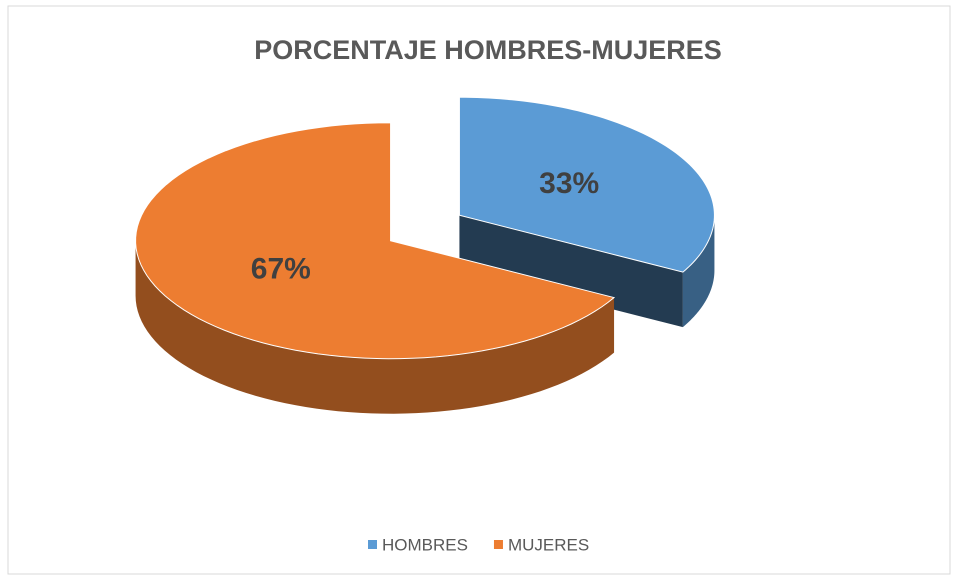 Image resolution: width=958 pixels, height=581 pixels. What do you see at coordinates (698, 271) in the screenshot?
I see `slice-wall` at bounding box center [698, 271].